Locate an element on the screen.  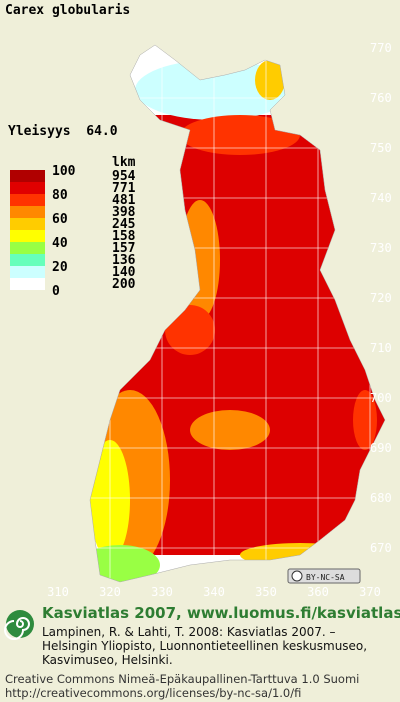
northing-label: 770 is located at coordinates (381, 48).